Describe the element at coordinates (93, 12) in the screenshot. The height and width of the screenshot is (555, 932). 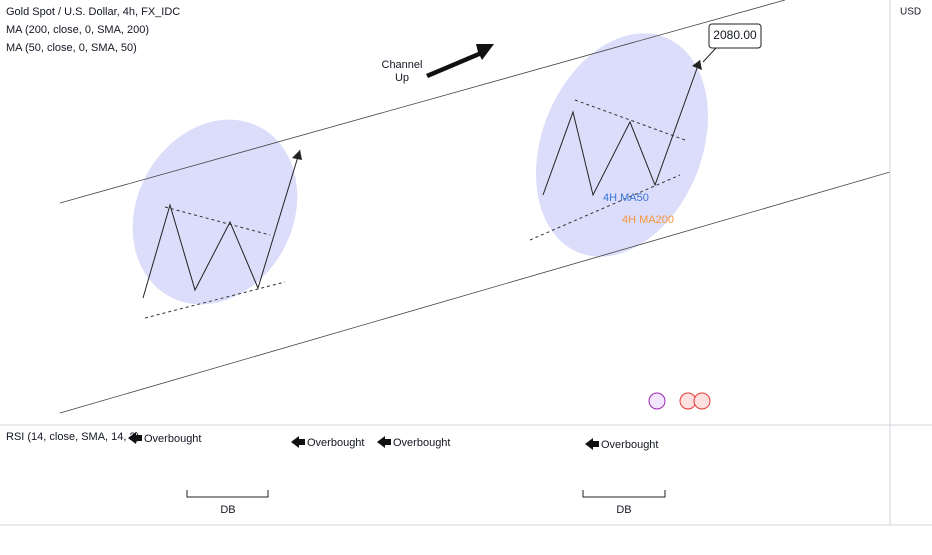
I see `chart-title: Gold Spot / U.S. Dollar, 4h, FX_IDC` at that location.